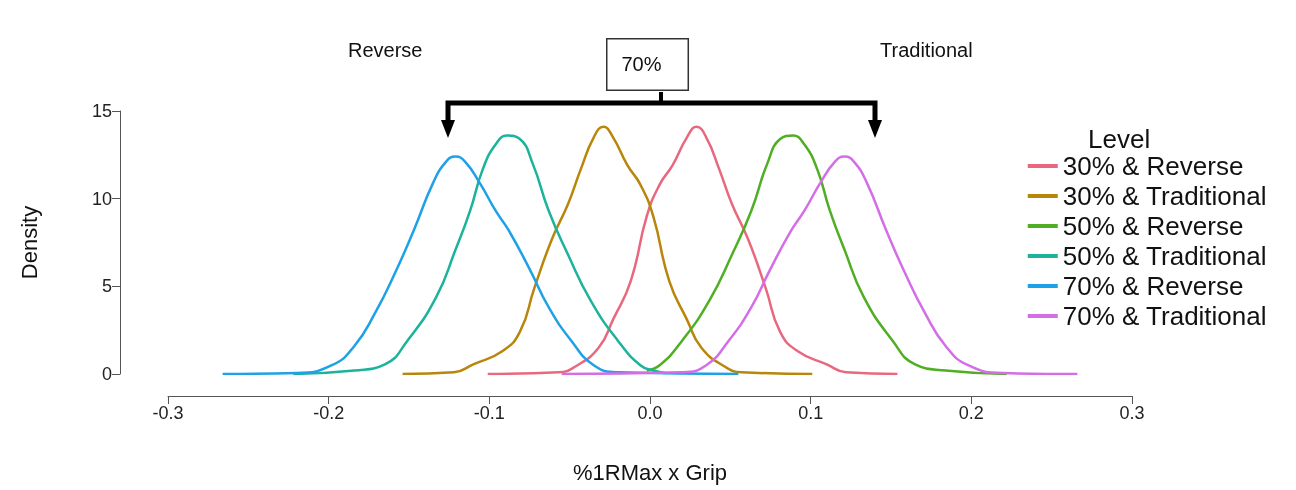 The height and width of the screenshot is (490, 1296). I want to click on y-tick-label: 0, so click(106, 374).